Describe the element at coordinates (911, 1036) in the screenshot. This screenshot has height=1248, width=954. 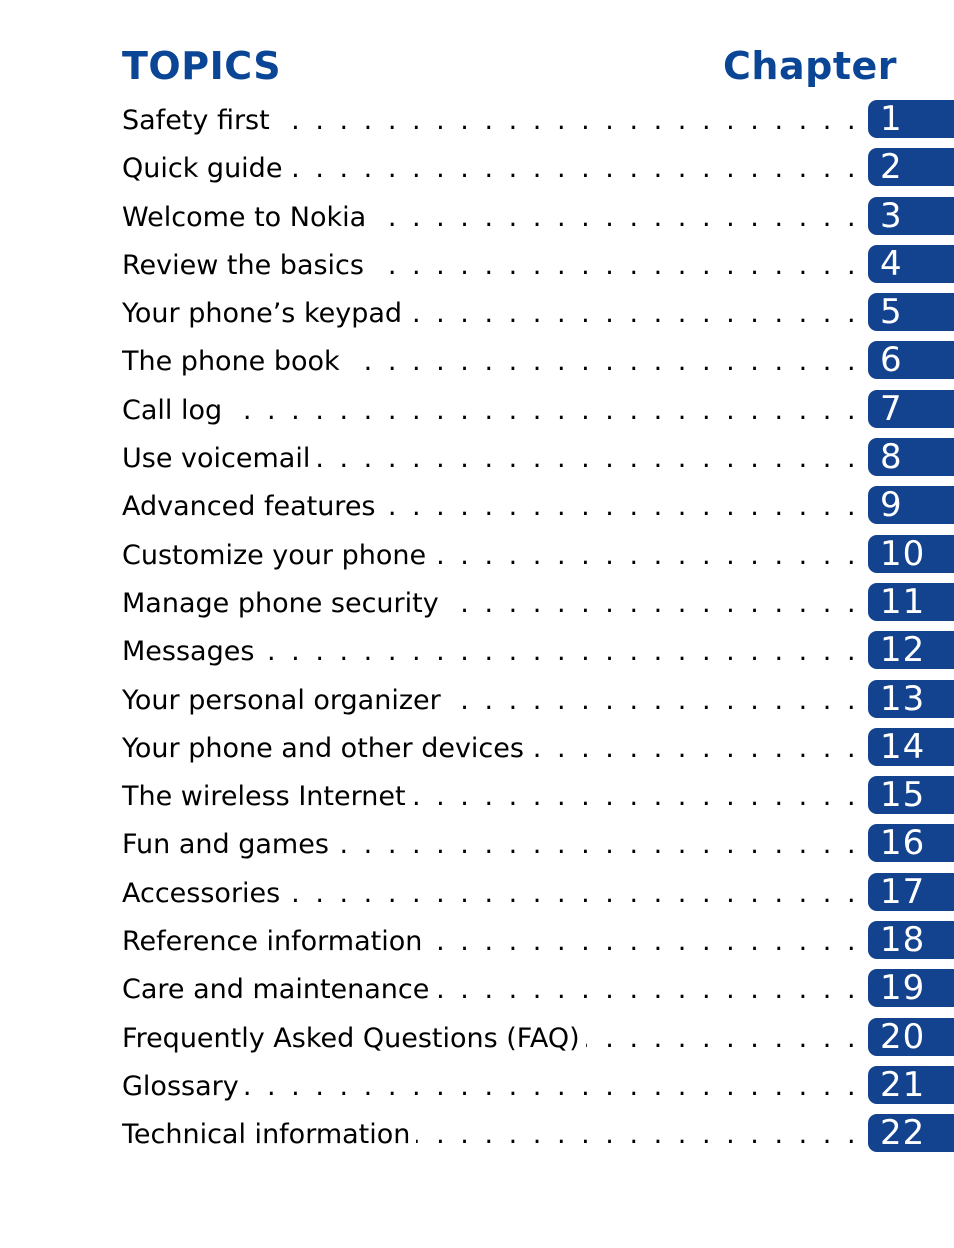
I see `chapter-tab: 20` at that location.